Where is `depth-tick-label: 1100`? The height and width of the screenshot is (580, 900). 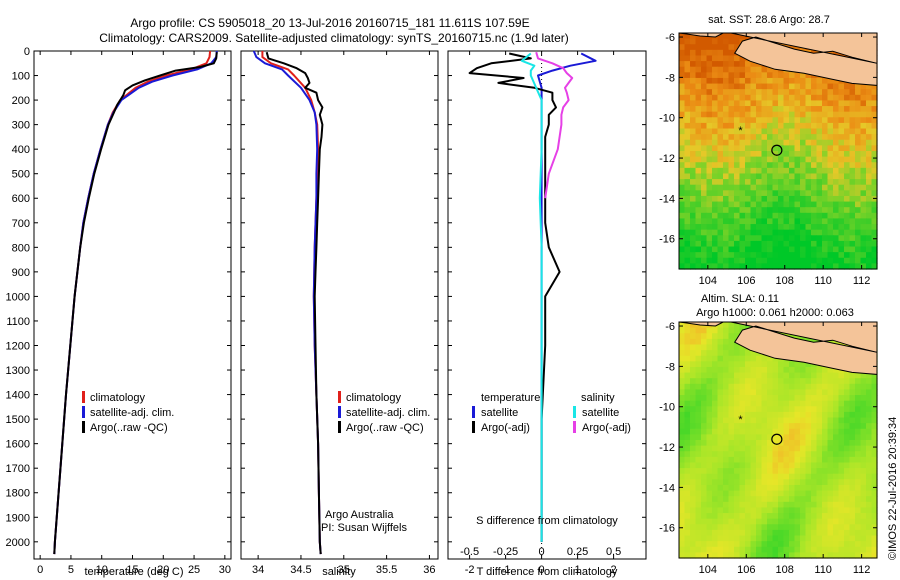
depth-tick-label: 1100 is located at coordinates (18, 322).